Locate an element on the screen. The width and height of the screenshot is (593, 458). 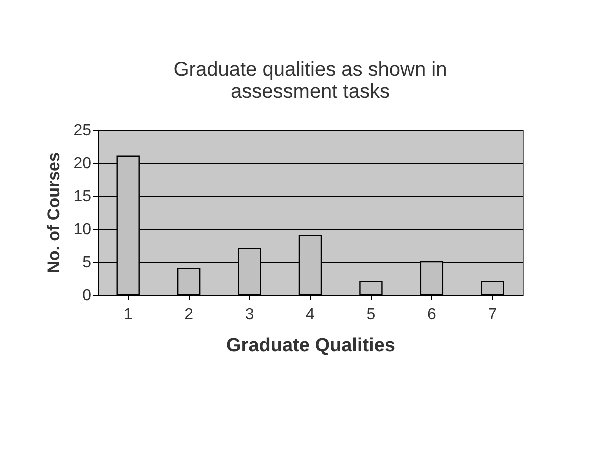
x-tick-label: 7 is located at coordinates (493, 315).